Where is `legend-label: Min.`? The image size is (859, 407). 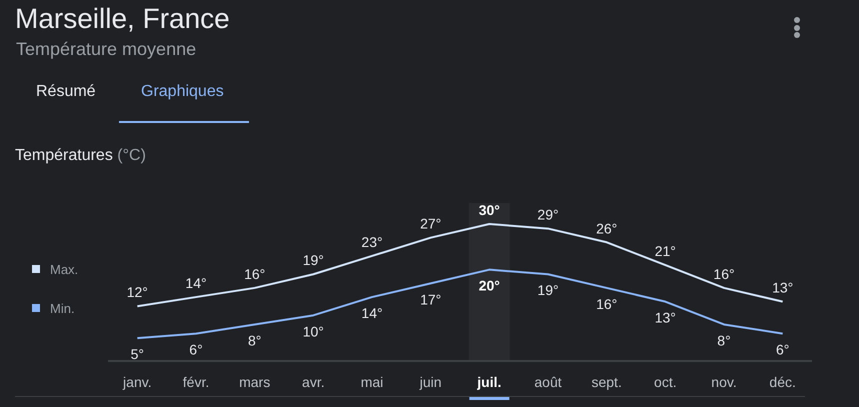 legend-label: Min. is located at coordinates (62, 308).